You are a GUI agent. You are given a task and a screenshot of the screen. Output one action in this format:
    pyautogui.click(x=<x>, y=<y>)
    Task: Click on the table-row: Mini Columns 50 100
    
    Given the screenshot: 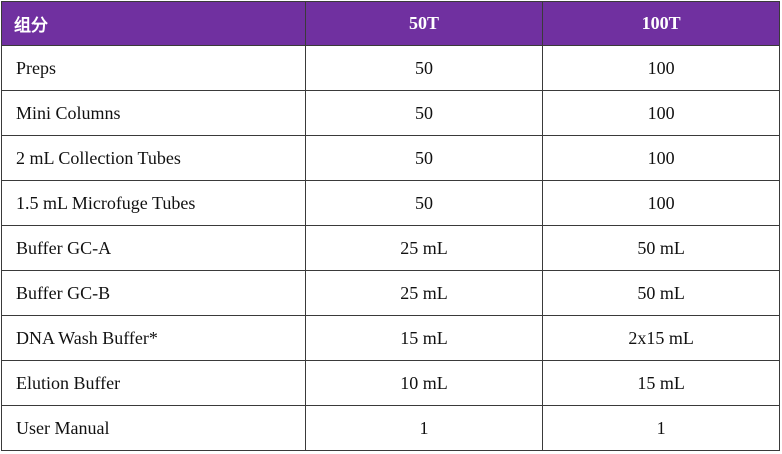 What is the action you would take?
    pyautogui.click(x=390, y=113)
    